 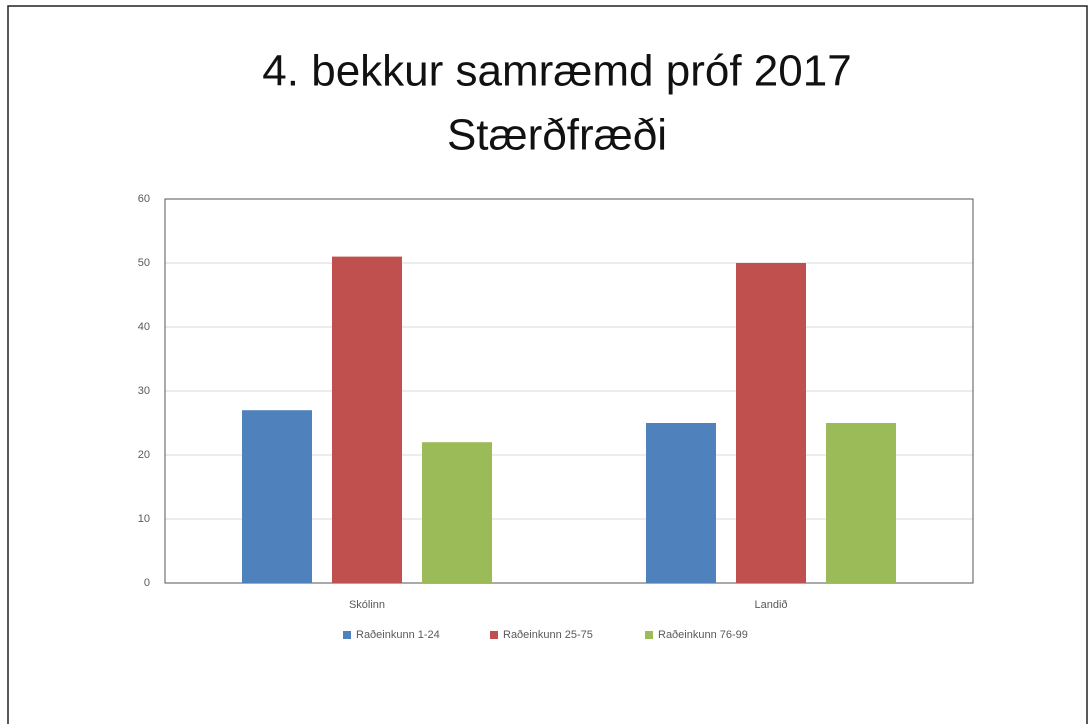 I want to click on y-tick-label: 10, so click(x=144, y=519).